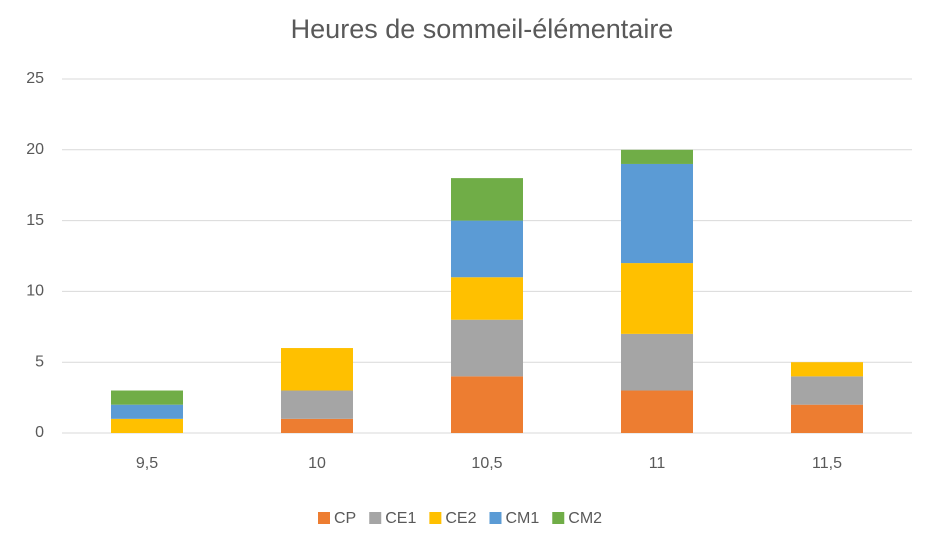  I want to click on y-tick-label: 15, so click(35, 220).